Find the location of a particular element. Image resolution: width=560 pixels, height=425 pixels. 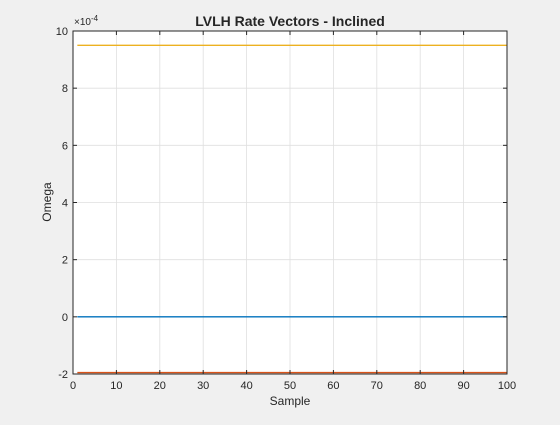

x-tick-label: 90 is located at coordinates (463, 386).